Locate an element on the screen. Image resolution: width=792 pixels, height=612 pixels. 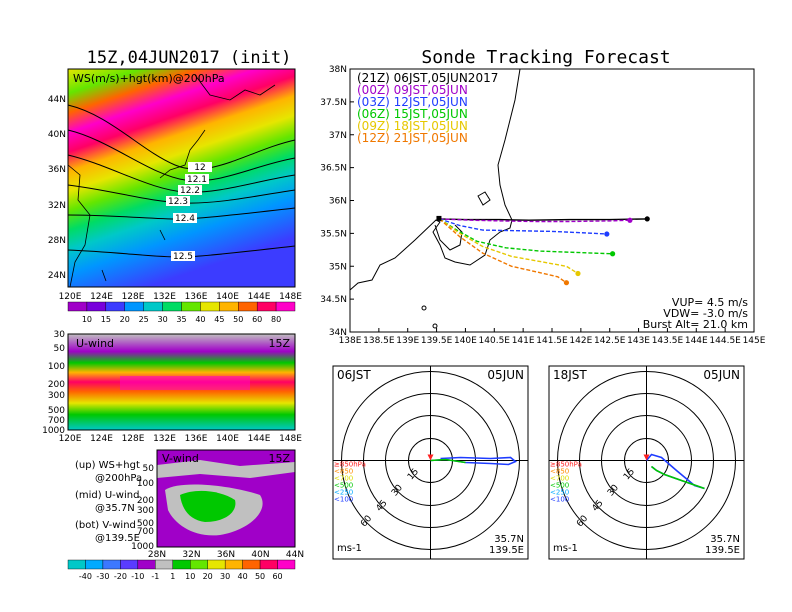
track-param: VDW= -3.0 m/s is located at coordinates (705, 313).